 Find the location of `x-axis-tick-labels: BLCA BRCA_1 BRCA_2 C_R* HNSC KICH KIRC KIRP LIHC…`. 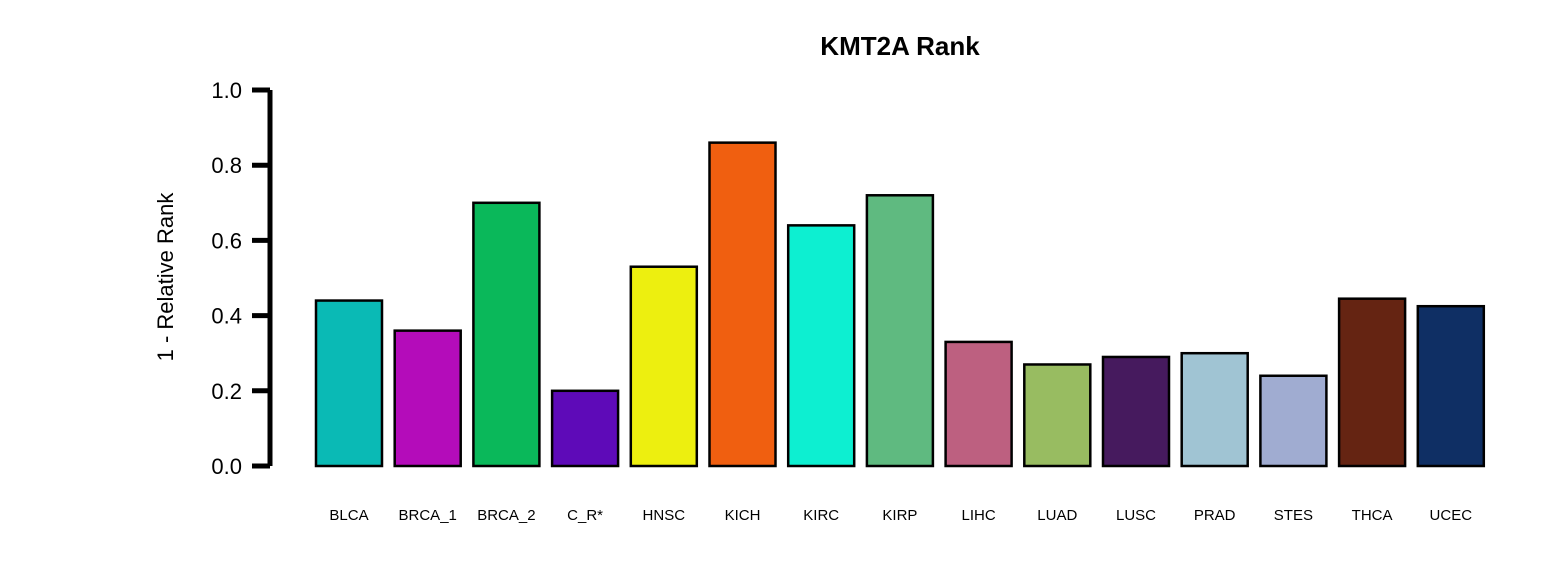

x-axis-tick-labels: BLCA BRCA_1 BRCA_2 C_R* HNSC KICH KIRC KIRP LIHC… is located at coordinates (900, 515).